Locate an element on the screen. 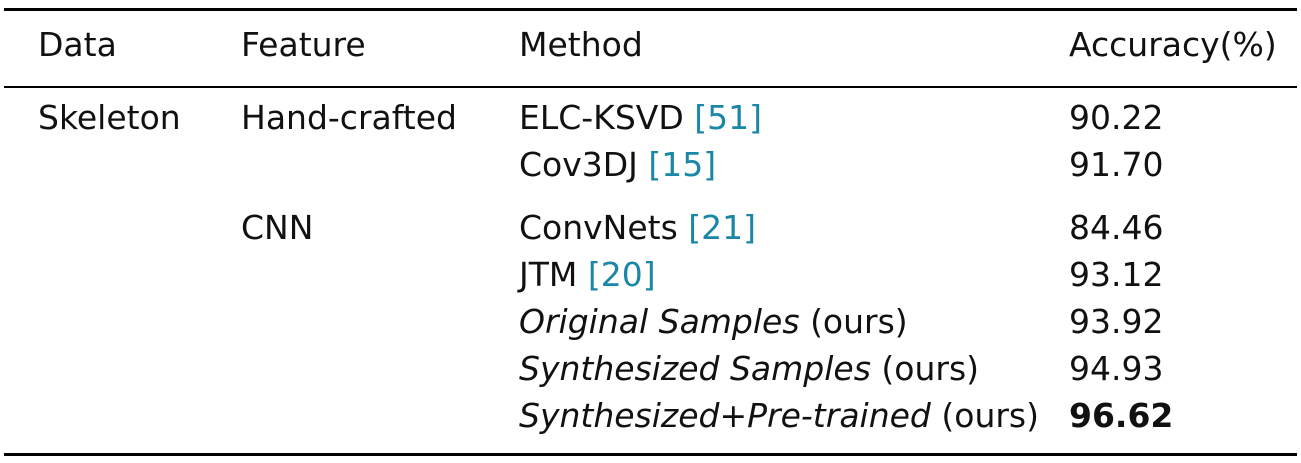 The width and height of the screenshot is (1301, 463). cell-accuracy: 90.22 is located at coordinates (1116, 117).